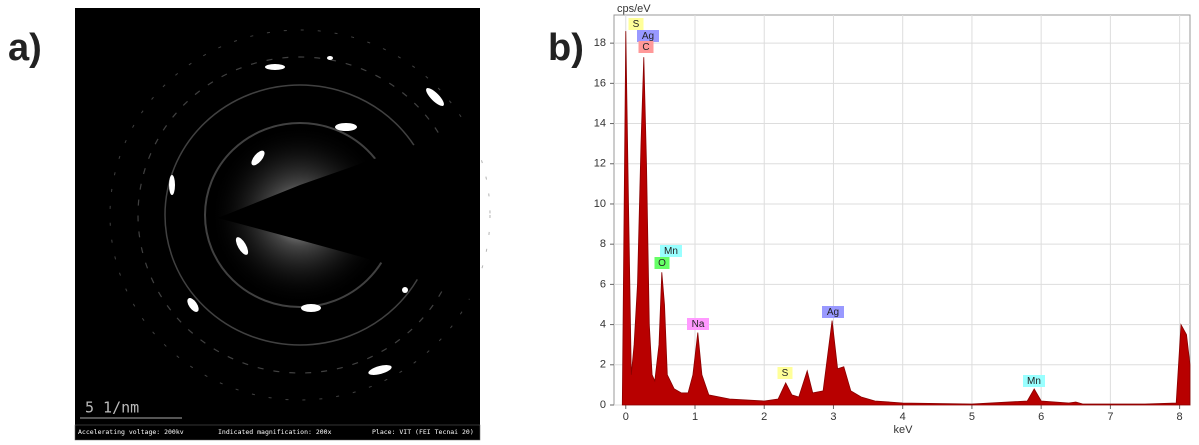 The width and height of the screenshot is (1199, 445). What do you see at coordinates (695, 417) in the screenshot?
I see `x-tick-label: 1` at bounding box center [695, 417].